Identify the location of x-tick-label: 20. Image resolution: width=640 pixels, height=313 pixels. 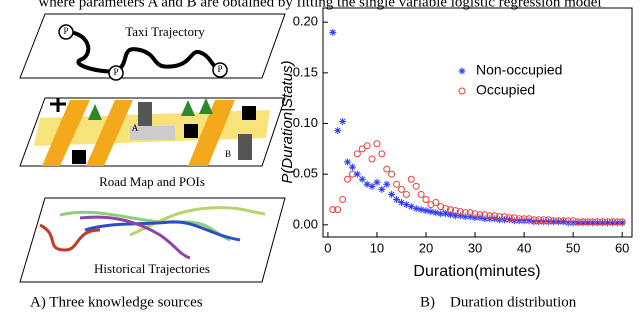
(426, 247).